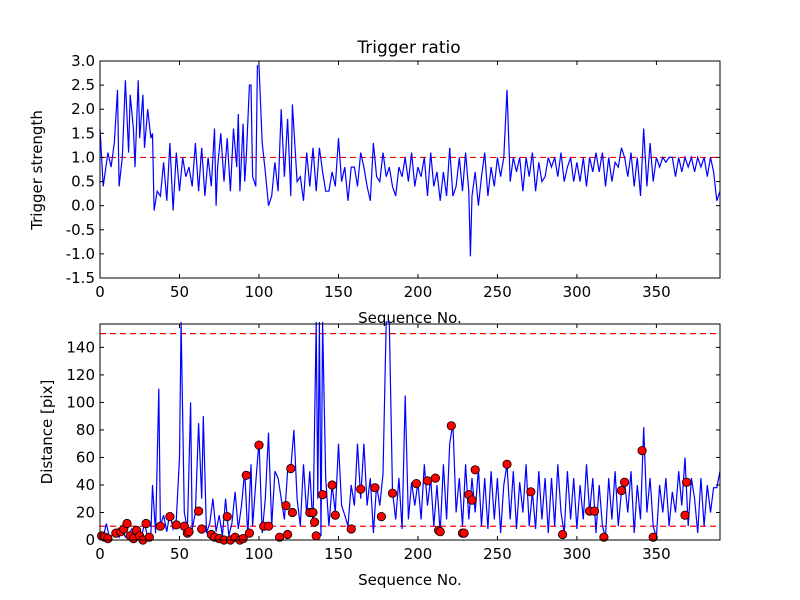 Image resolution: width=800 pixels, height=600 pixels. I want to click on y-tick-label: 0.0, so click(83, 206).